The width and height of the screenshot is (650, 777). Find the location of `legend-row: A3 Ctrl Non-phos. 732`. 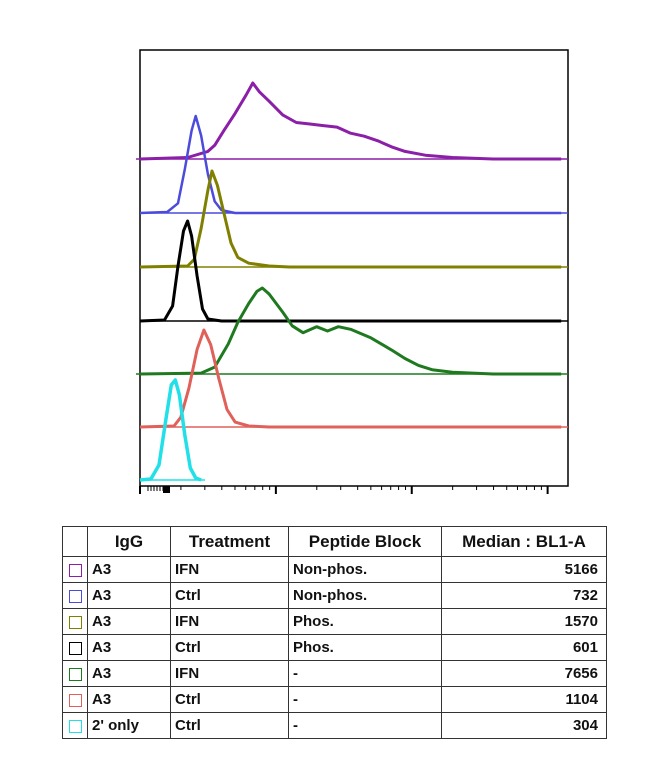

legend-row: A3 Ctrl Non-phos. 732 is located at coordinates (334, 595).